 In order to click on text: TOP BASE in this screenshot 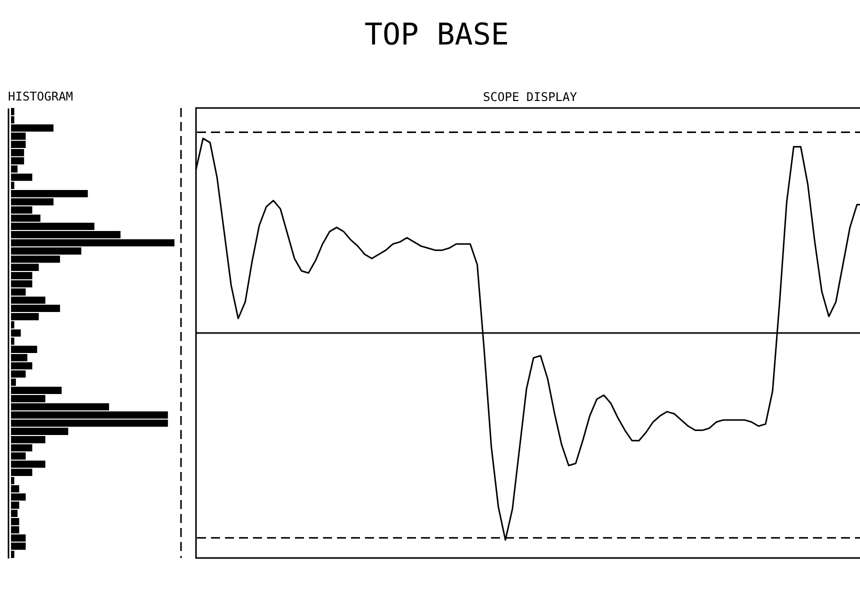, I will do `click(436, 34)`.